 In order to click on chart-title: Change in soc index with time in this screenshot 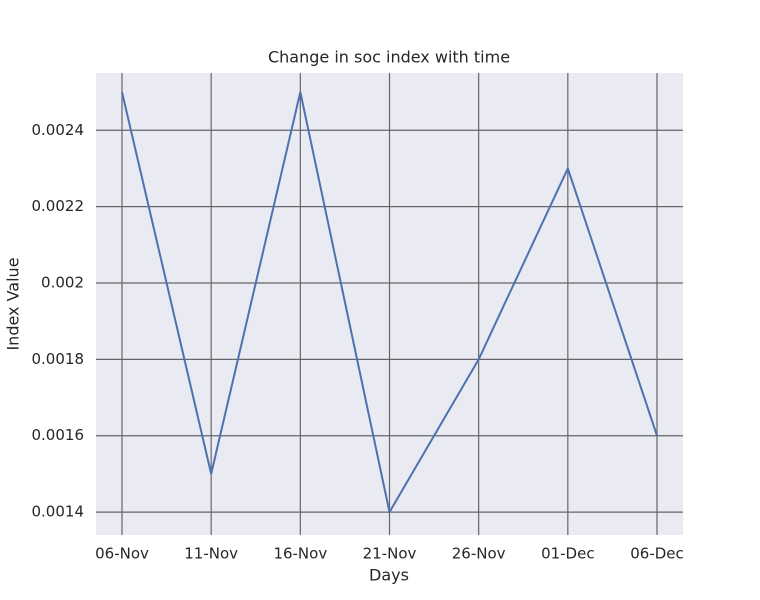, I will do `click(389, 57)`.